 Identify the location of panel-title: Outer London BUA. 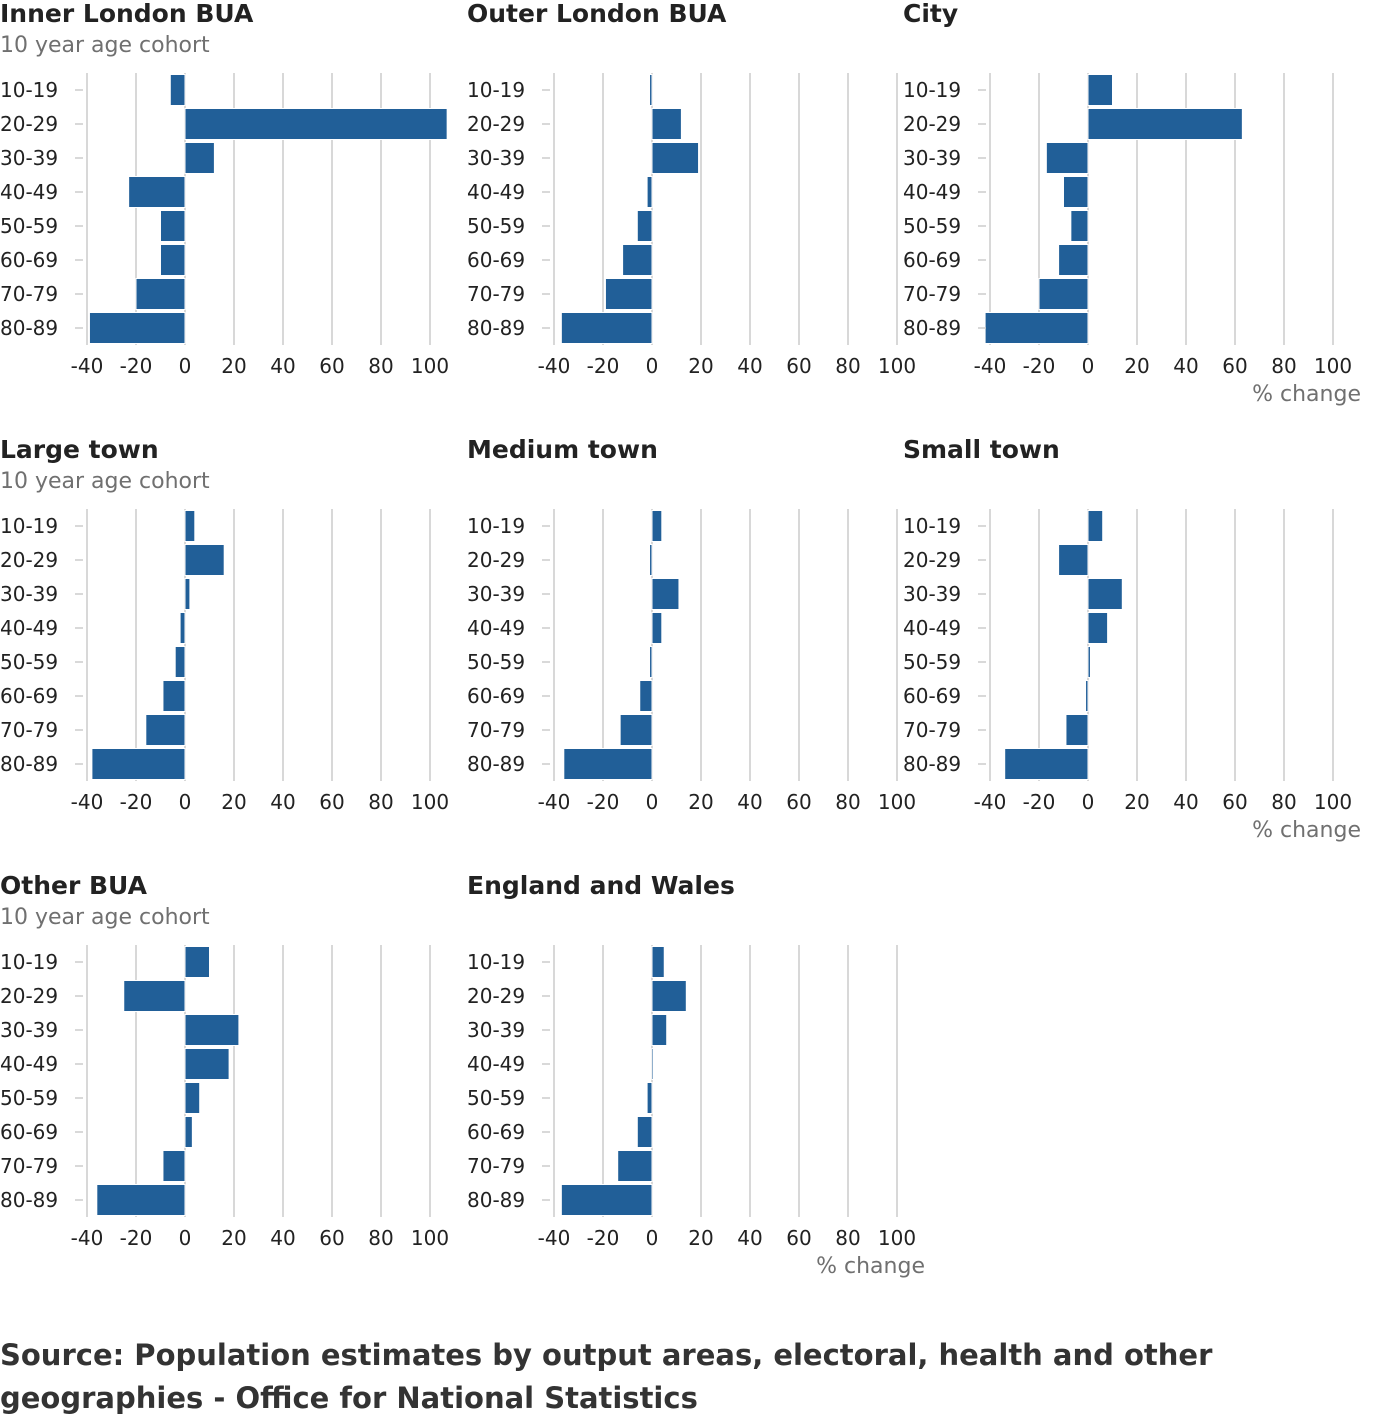
(597, 14).